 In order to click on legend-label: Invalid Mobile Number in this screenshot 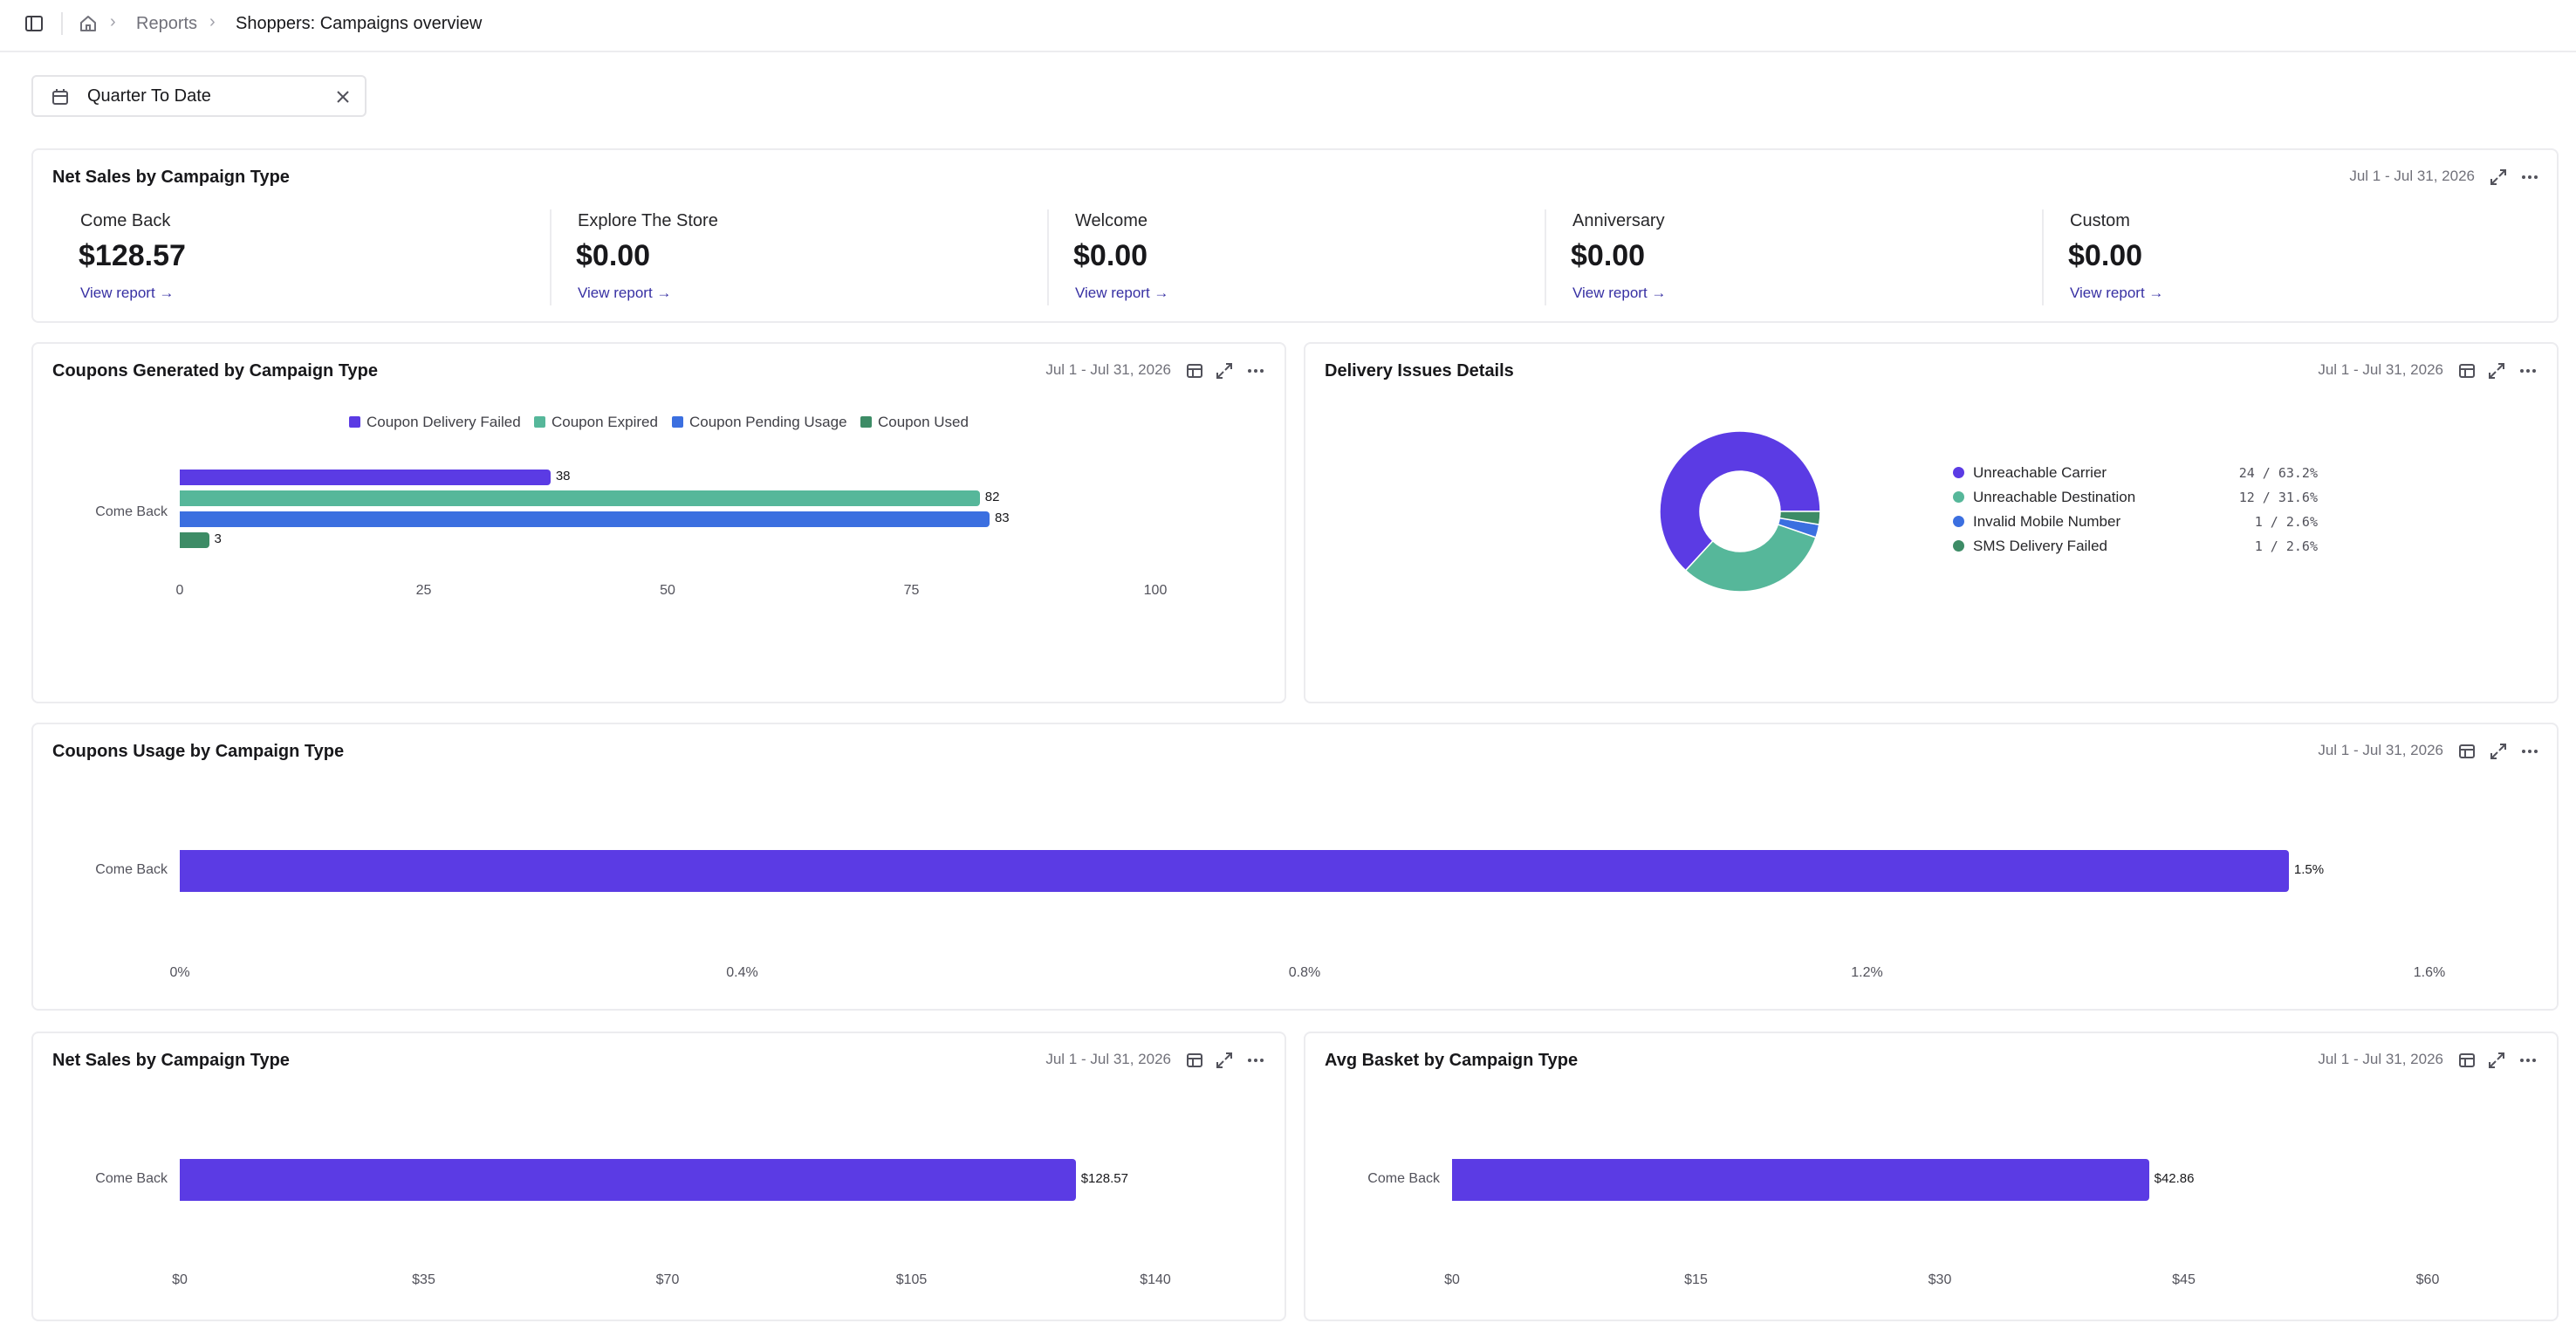, I will do `click(2047, 521)`.